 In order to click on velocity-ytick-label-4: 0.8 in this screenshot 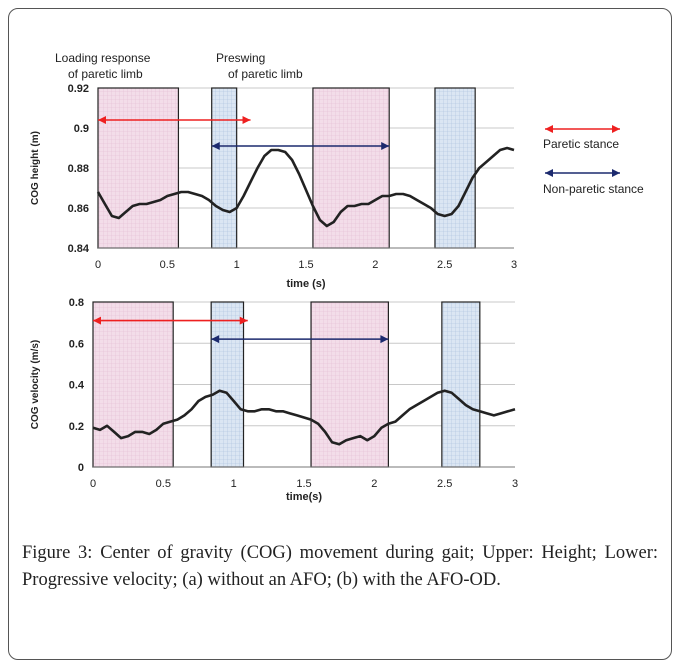, I will do `click(76, 303)`.